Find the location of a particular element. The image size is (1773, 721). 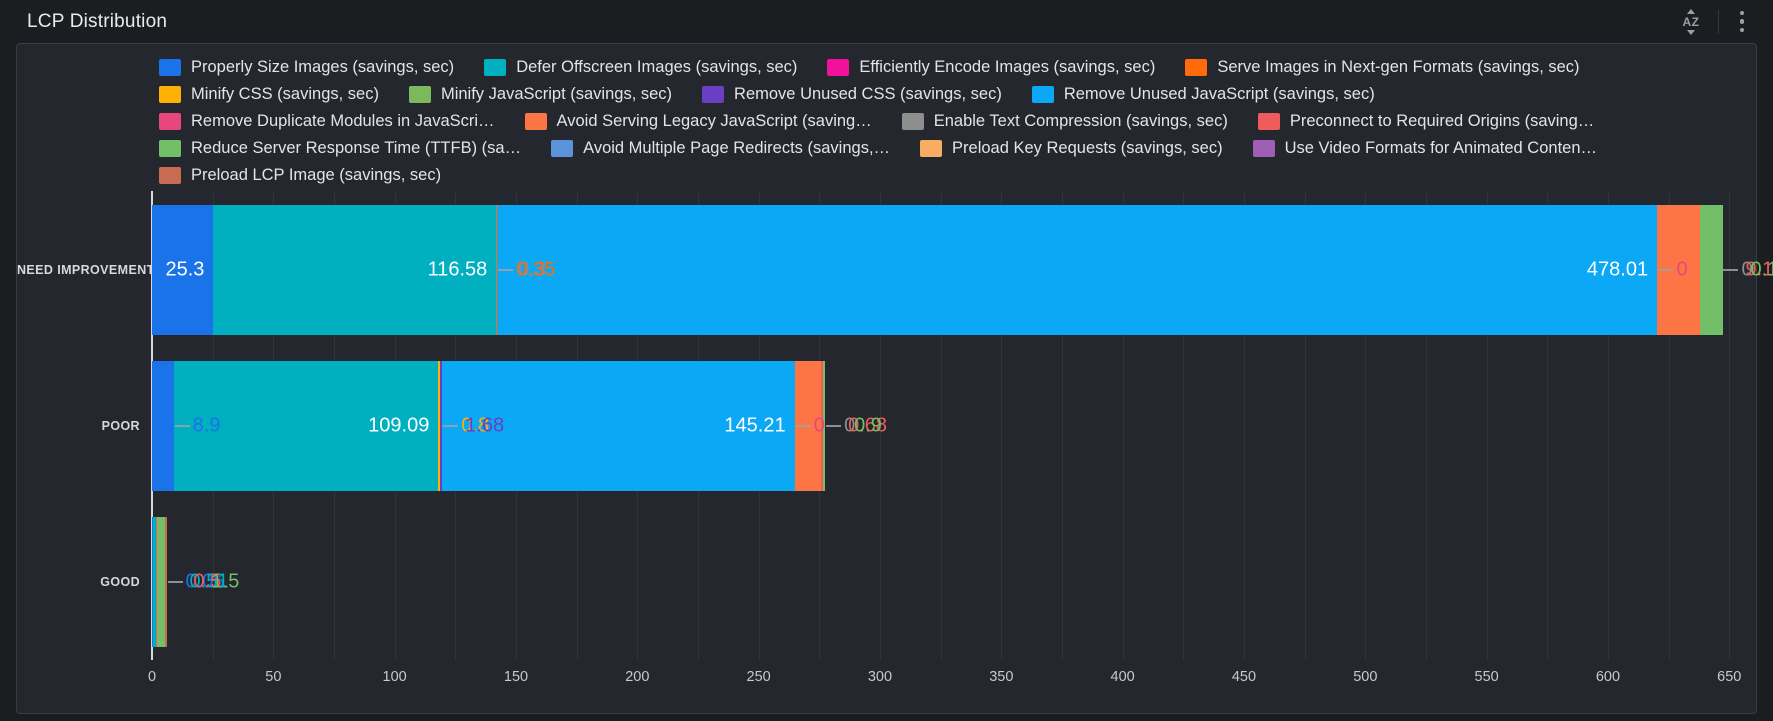

value-label: 478.01 is located at coordinates (1617, 269).